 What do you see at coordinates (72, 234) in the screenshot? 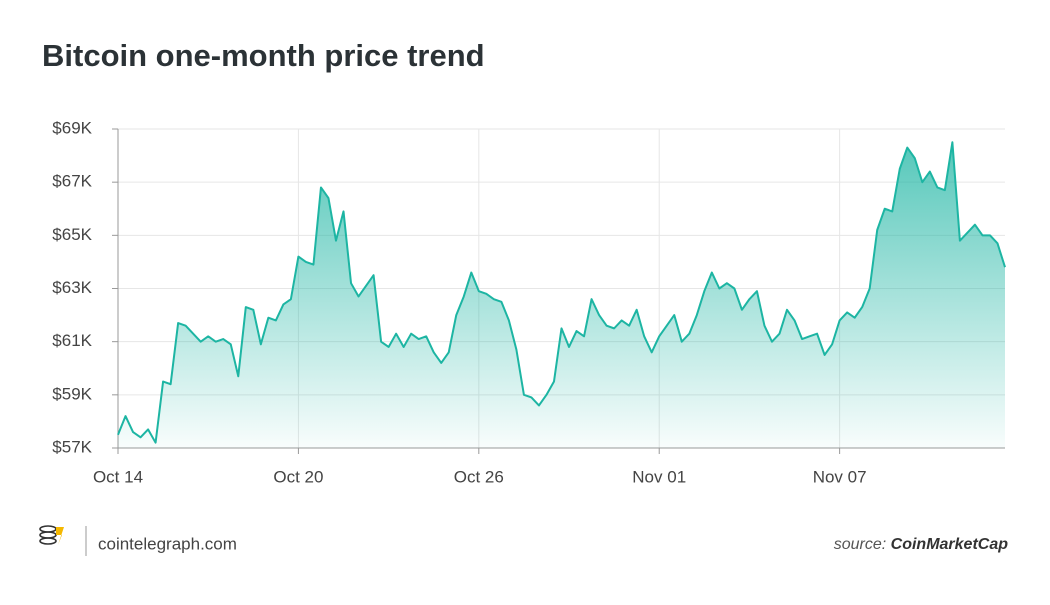
I see `y-tick-label: $65K` at bounding box center [72, 234].